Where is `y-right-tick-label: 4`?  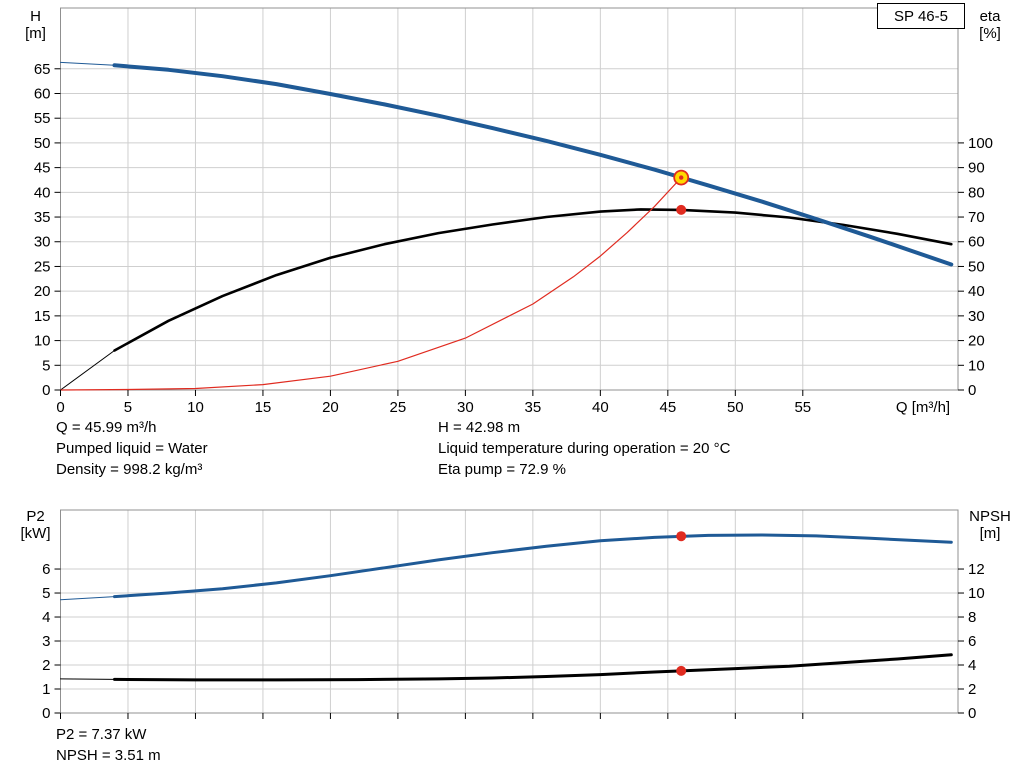
y-right-tick-label: 4 is located at coordinates (972, 665).